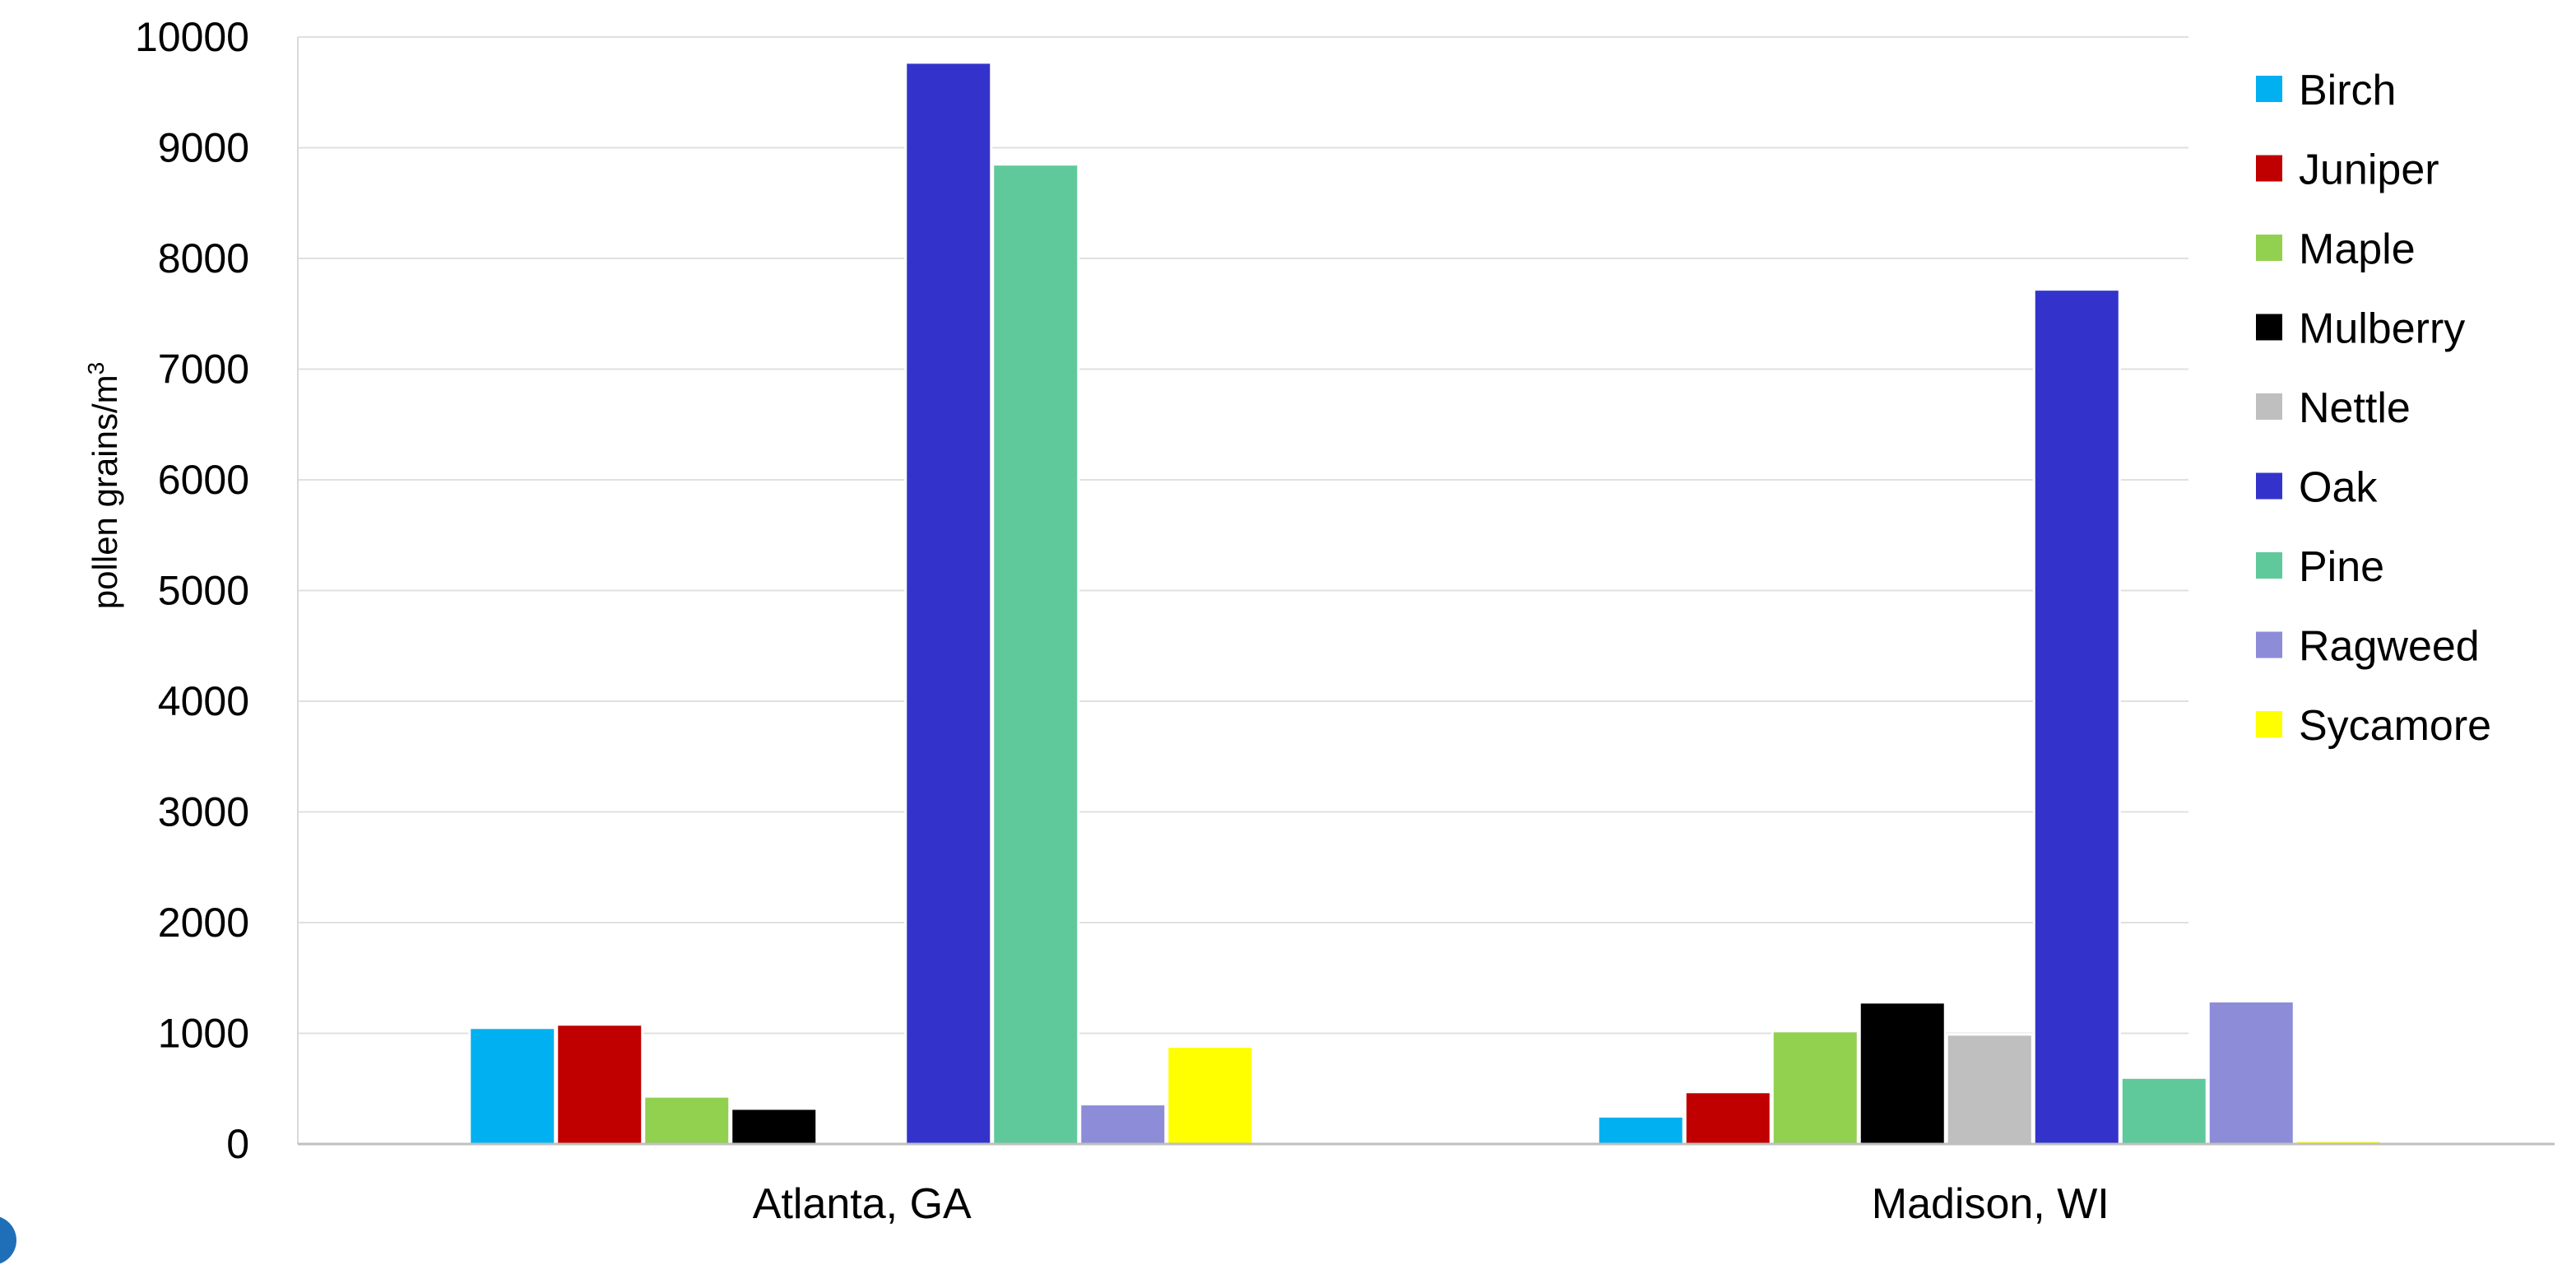 This screenshot has height=1265, width=2576. Describe the element at coordinates (2269, 406) in the screenshot. I see `legend-swatch-nettle` at that location.